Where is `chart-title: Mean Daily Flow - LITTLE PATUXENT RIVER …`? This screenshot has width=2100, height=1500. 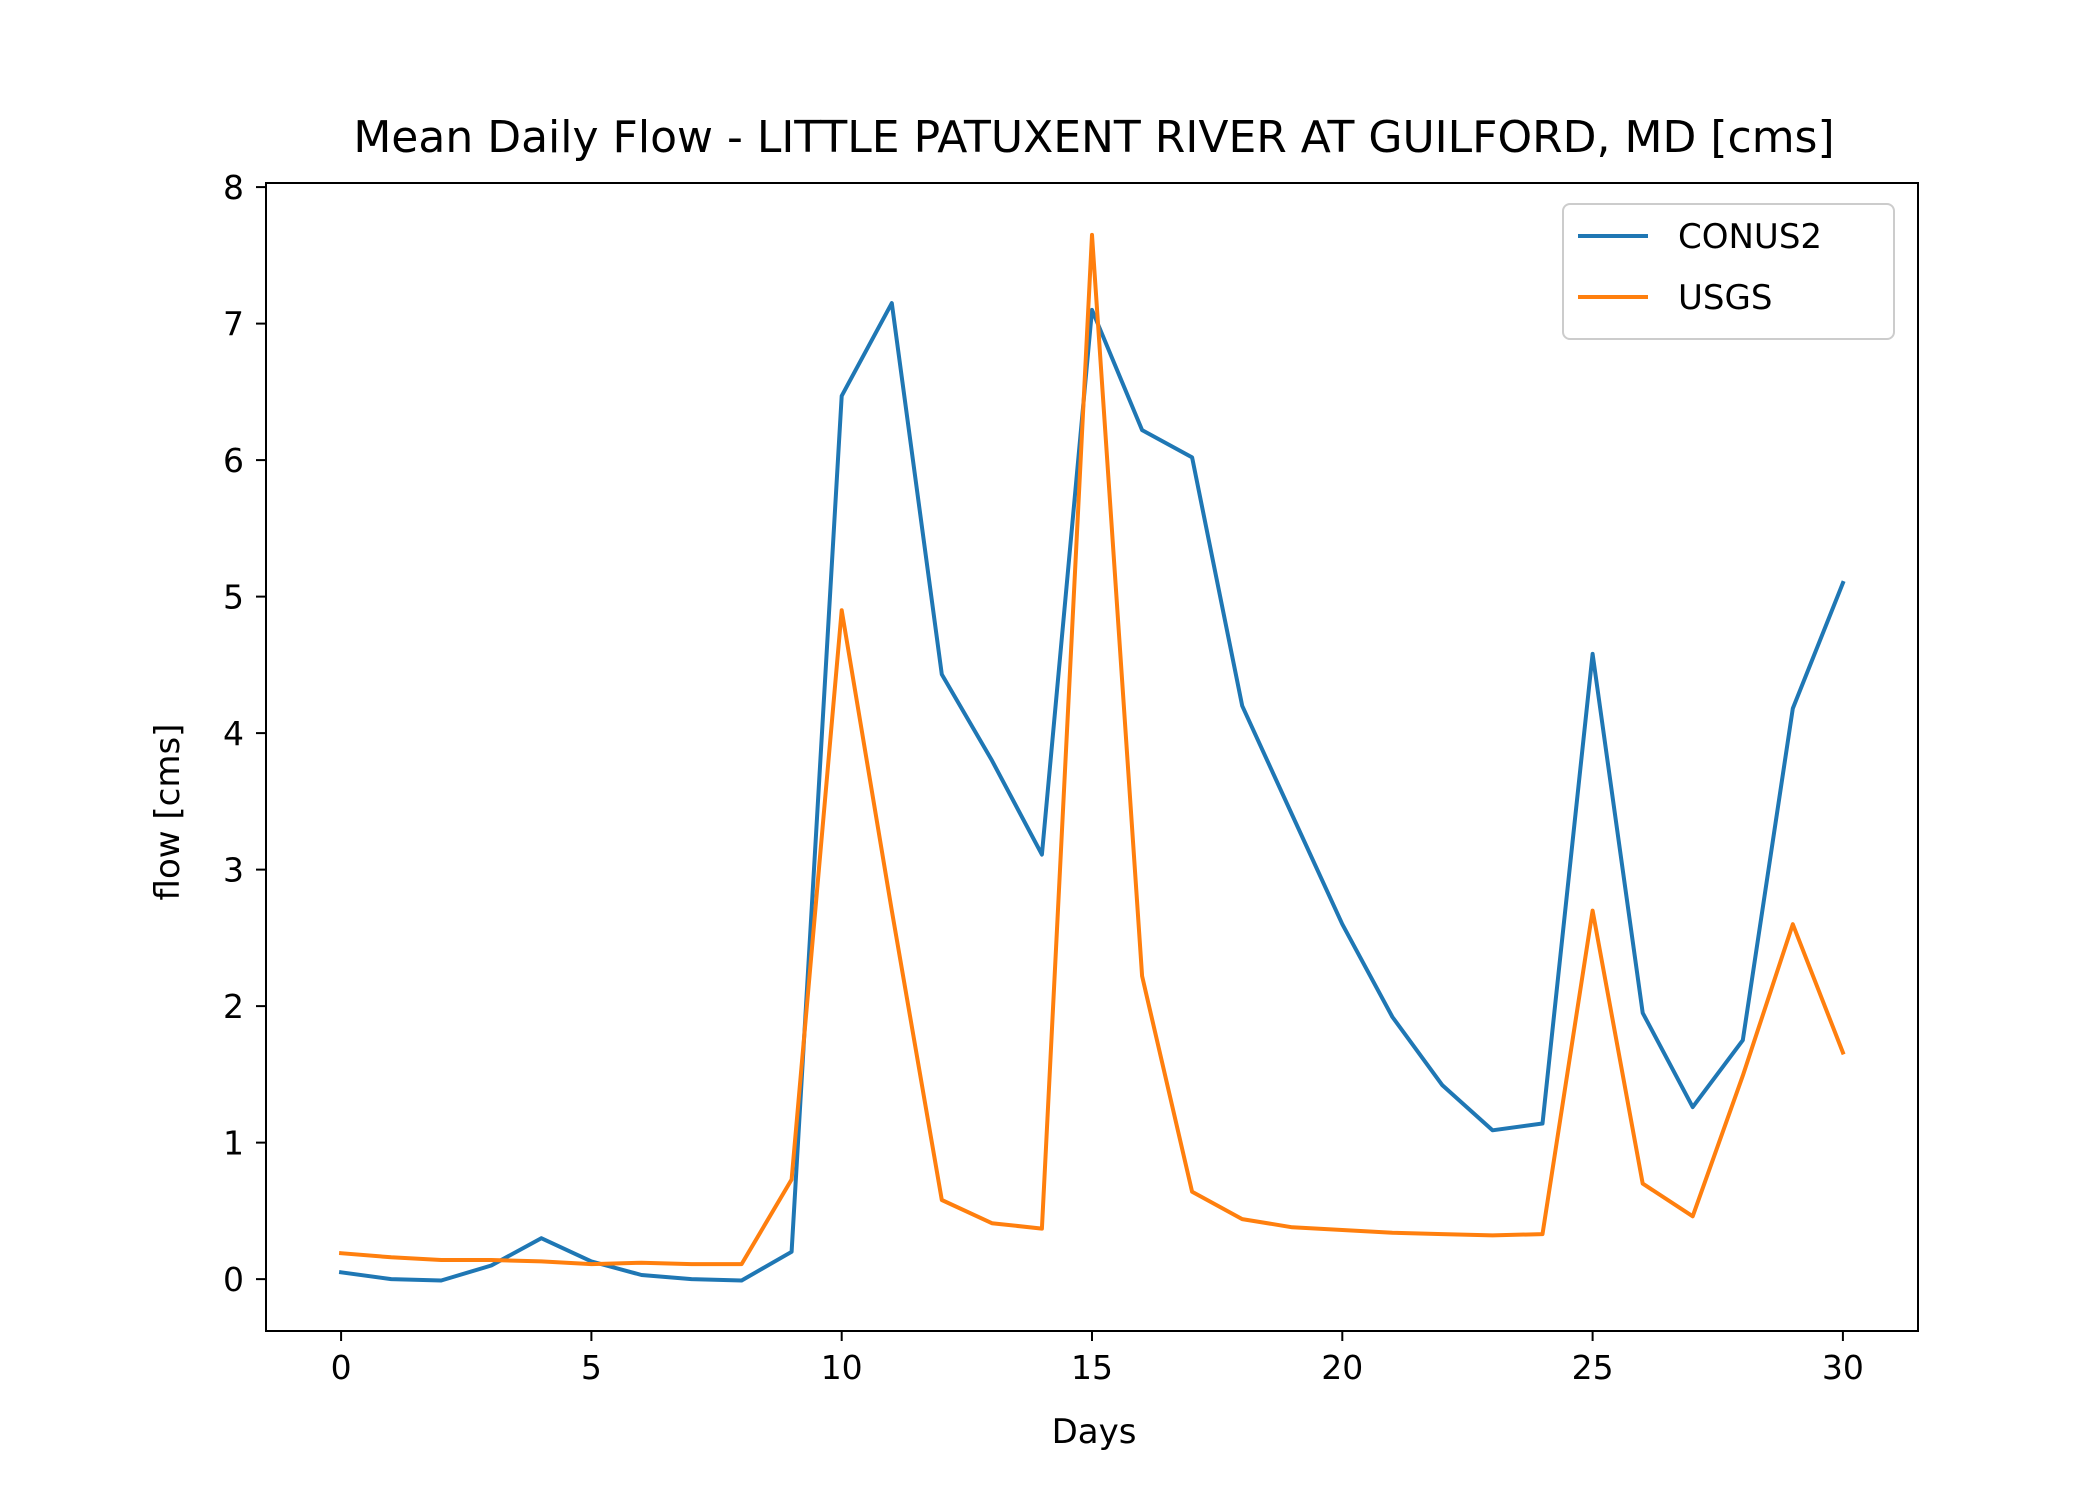
chart-title: Mean Daily Flow - LITTLE PATUXENT RIVER … is located at coordinates (1093, 137).